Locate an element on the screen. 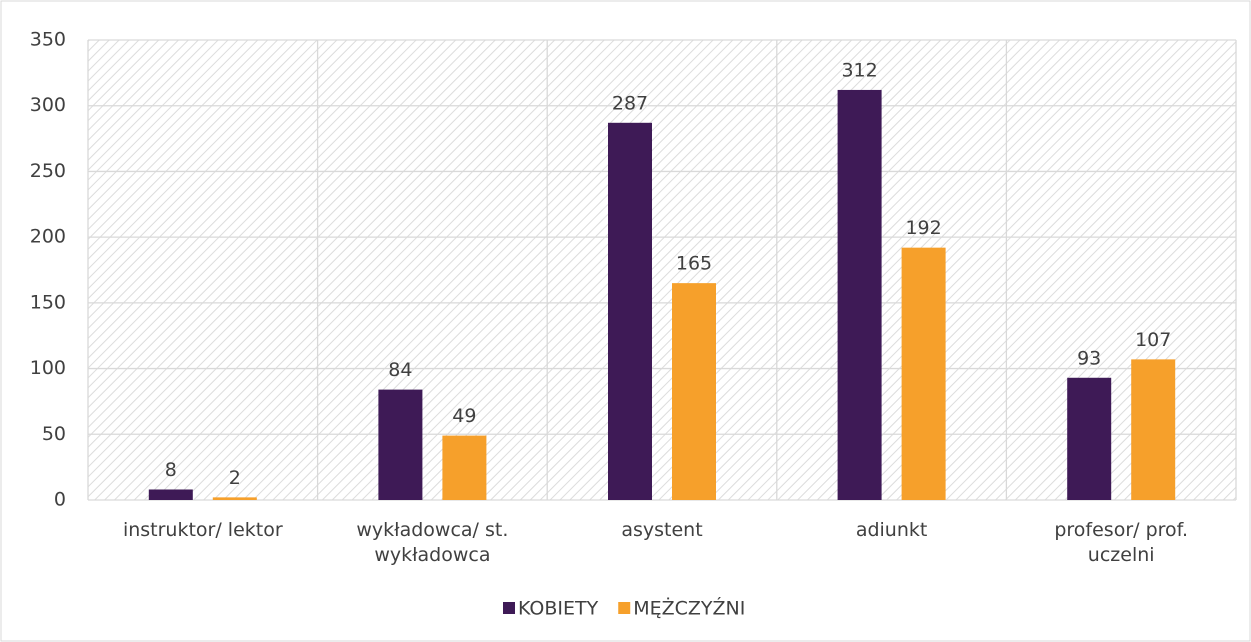  legend-label: KOBIETY is located at coordinates (558, 609).